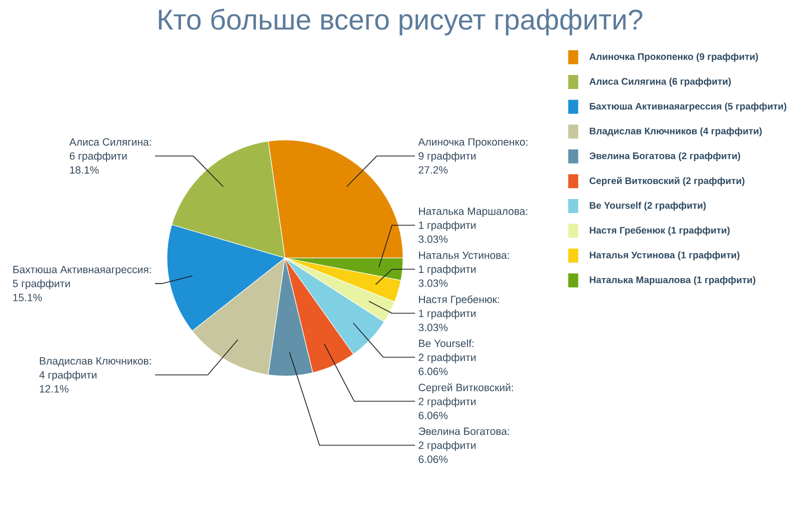  Describe the element at coordinates (463, 269) in the screenshot. I see `data-label: Наталья Устинова: 1 граффити 3.03%` at that location.